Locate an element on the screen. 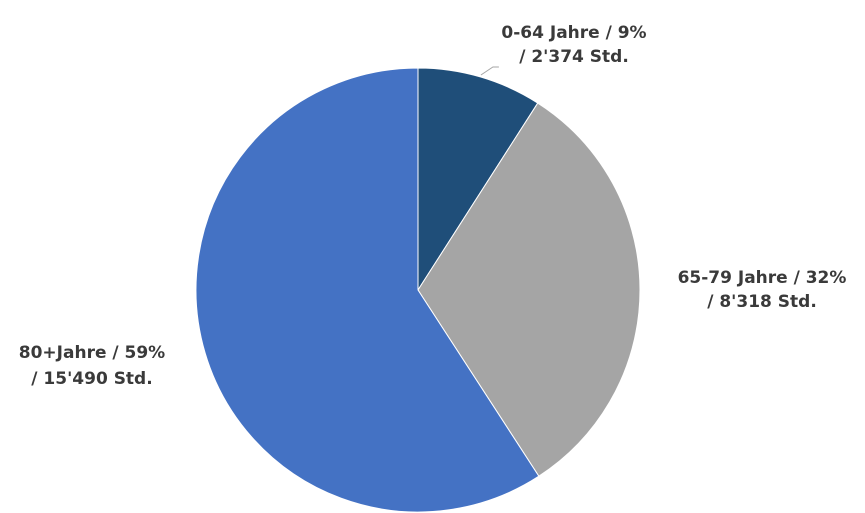 This screenshot has width=865, height=513. pie-slice-0-64-jahre is located at coordinates (478, 179).